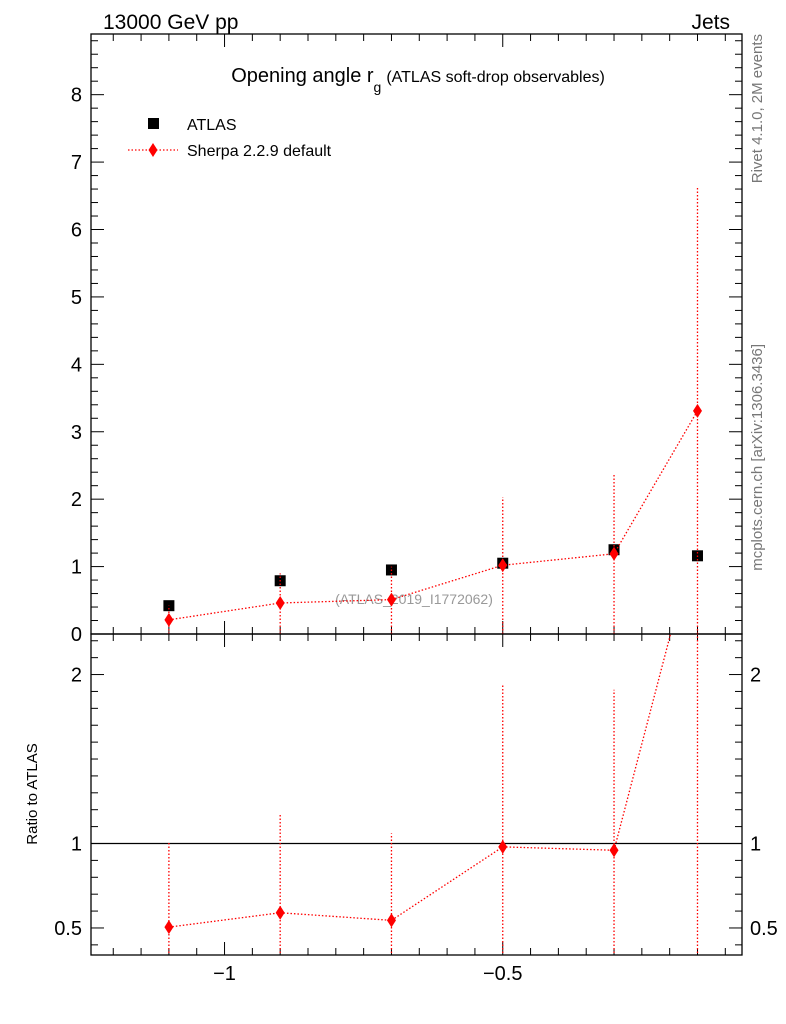 The height and width of the screenshot is (1024, 786). Describe the element at coordinates (755, 676) in the screenshot. I see `ratio-y-tick-label-right: 2` at that location.